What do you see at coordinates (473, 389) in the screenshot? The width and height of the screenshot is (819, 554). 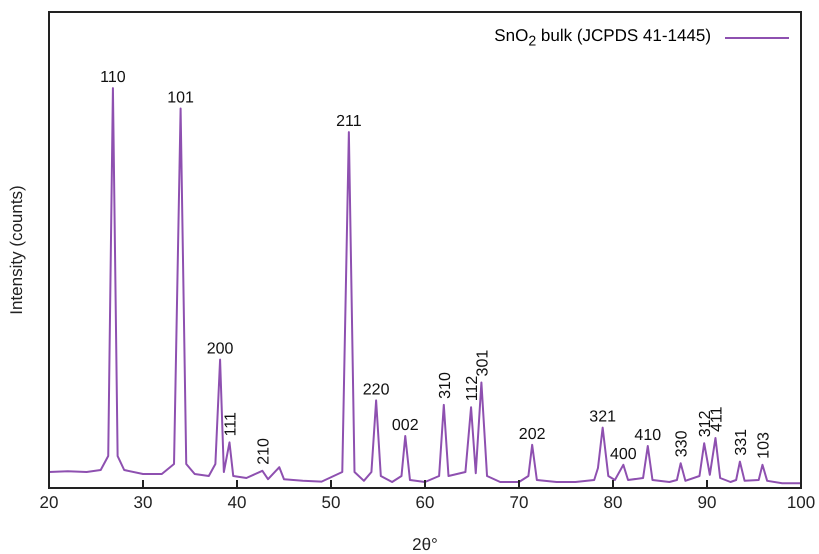 I see `annotation: 112` at bounding box center [473, 389].